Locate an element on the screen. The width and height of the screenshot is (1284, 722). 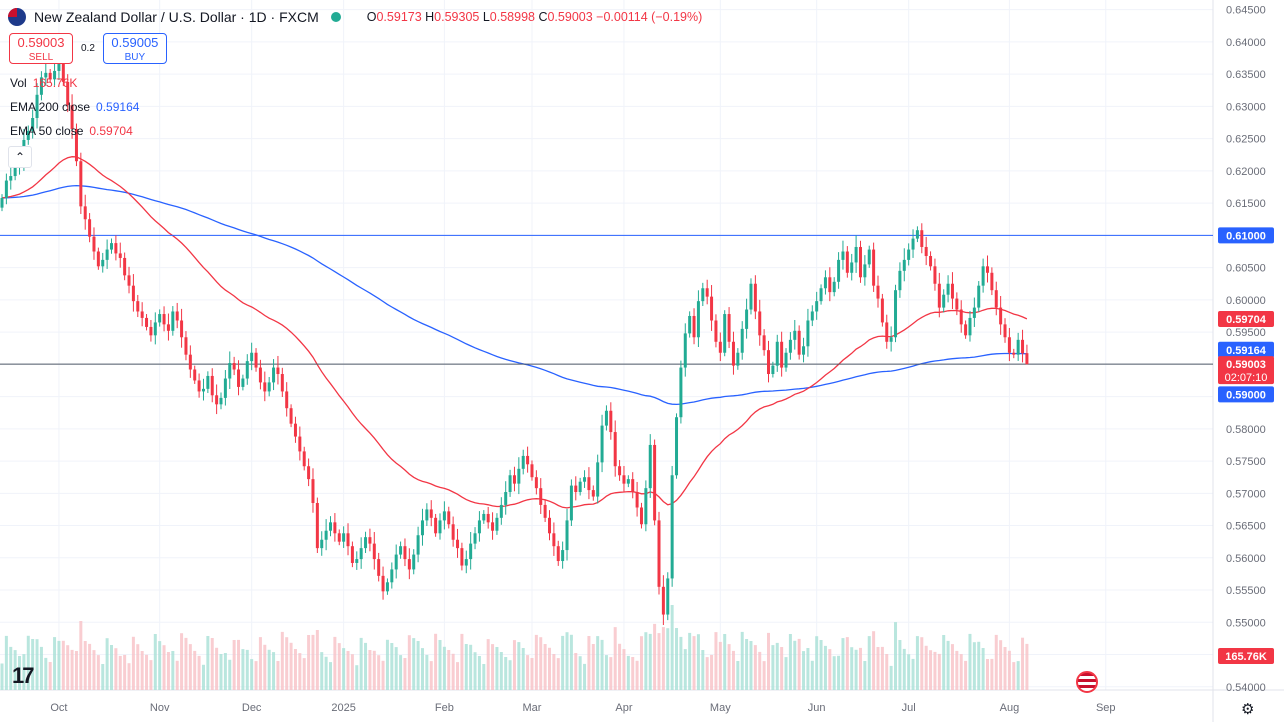
indicator-ema200: EMA 200 close 0.59164 is located at coordinates (75, 107).